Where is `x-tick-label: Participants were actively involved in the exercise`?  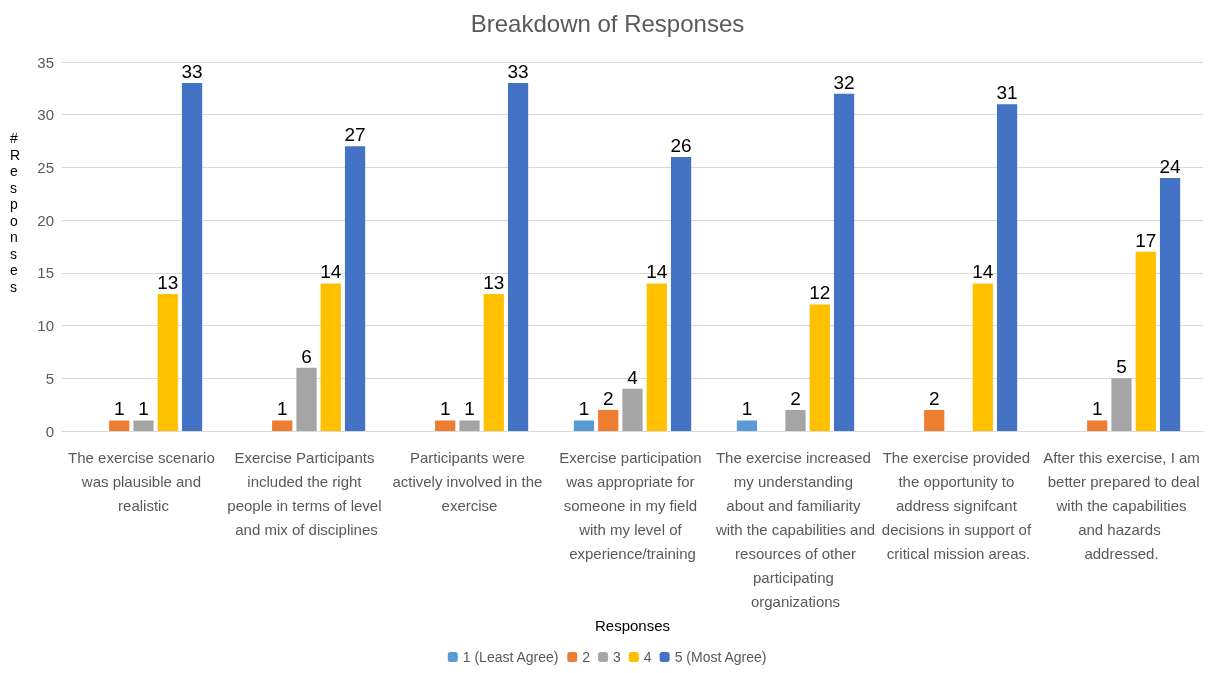
x-tick-label: Participants were actively involved in the exercise is located at coordinates (469, 481).